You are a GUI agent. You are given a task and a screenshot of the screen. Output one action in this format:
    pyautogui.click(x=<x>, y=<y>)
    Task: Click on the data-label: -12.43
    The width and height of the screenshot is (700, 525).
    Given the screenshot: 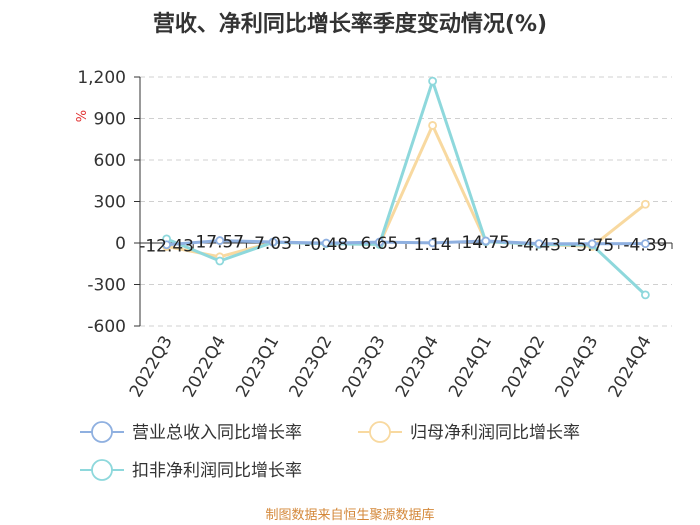 What is the action you would take?
    pyautogui.click(x=166, y=247)
    